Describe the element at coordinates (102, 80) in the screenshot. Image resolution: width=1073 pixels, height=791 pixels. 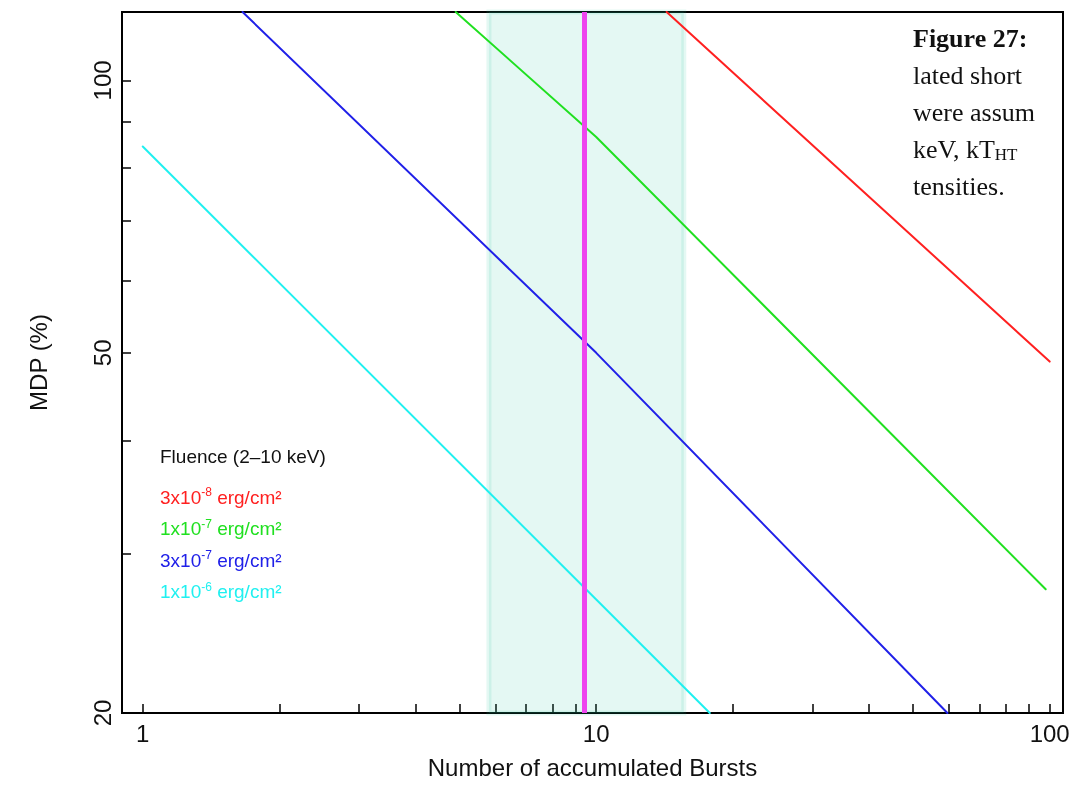
I see `y-tick-label: 100` at that location.